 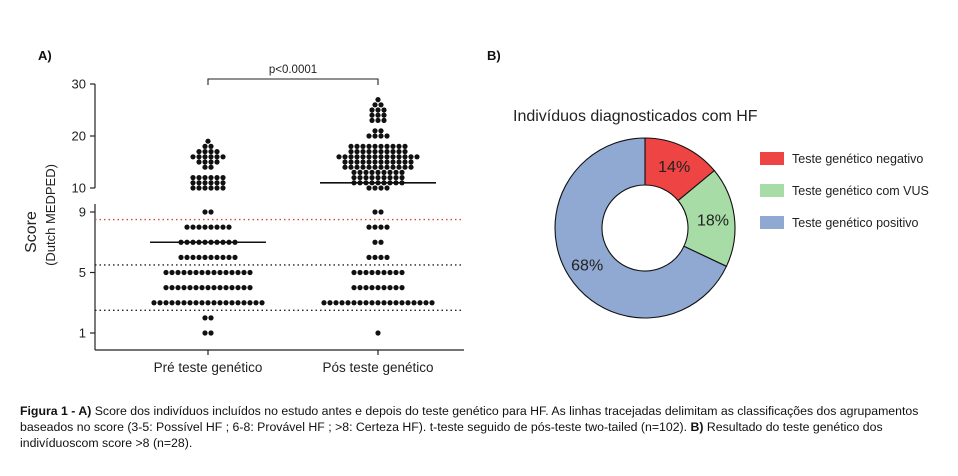 What do you see at coordinates (85, 411) in the screenshot?
I see `caption-a-label: A)` at bounding box center [85, 411].